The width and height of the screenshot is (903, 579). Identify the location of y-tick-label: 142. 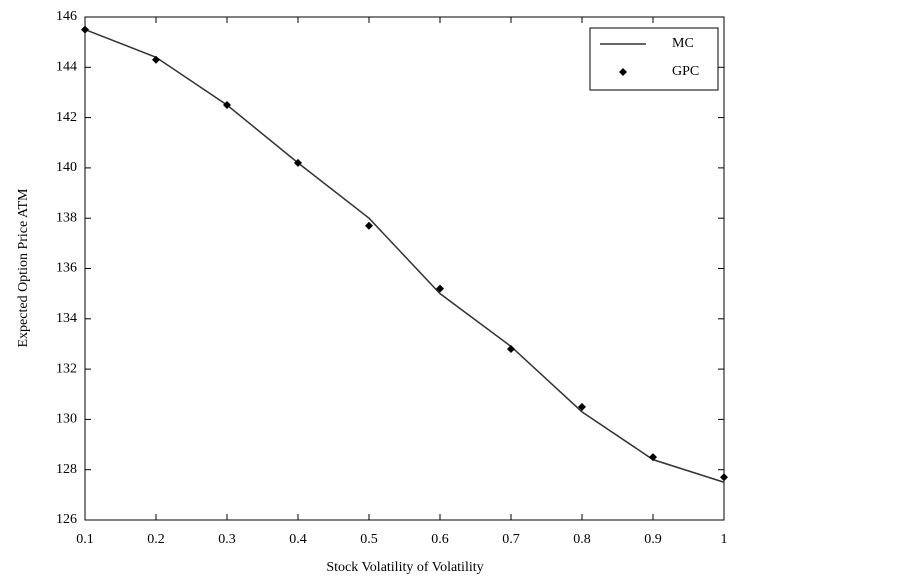
(66, 117).